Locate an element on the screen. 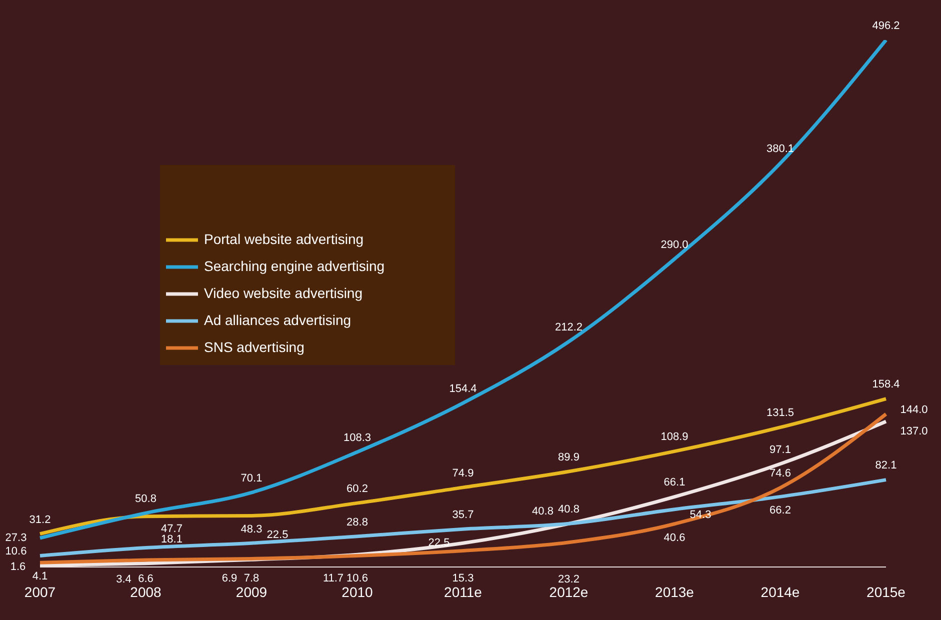 This screenshot has width=941, height=620. data-label: 18.1 is located at coordinates (171, 540).